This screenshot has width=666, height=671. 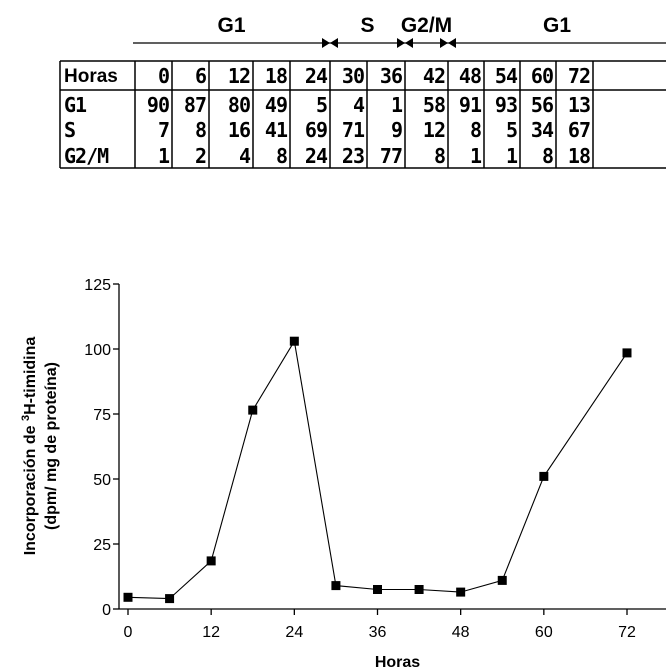 I want to click on table-cell: 18, so click(x=579, y=156).